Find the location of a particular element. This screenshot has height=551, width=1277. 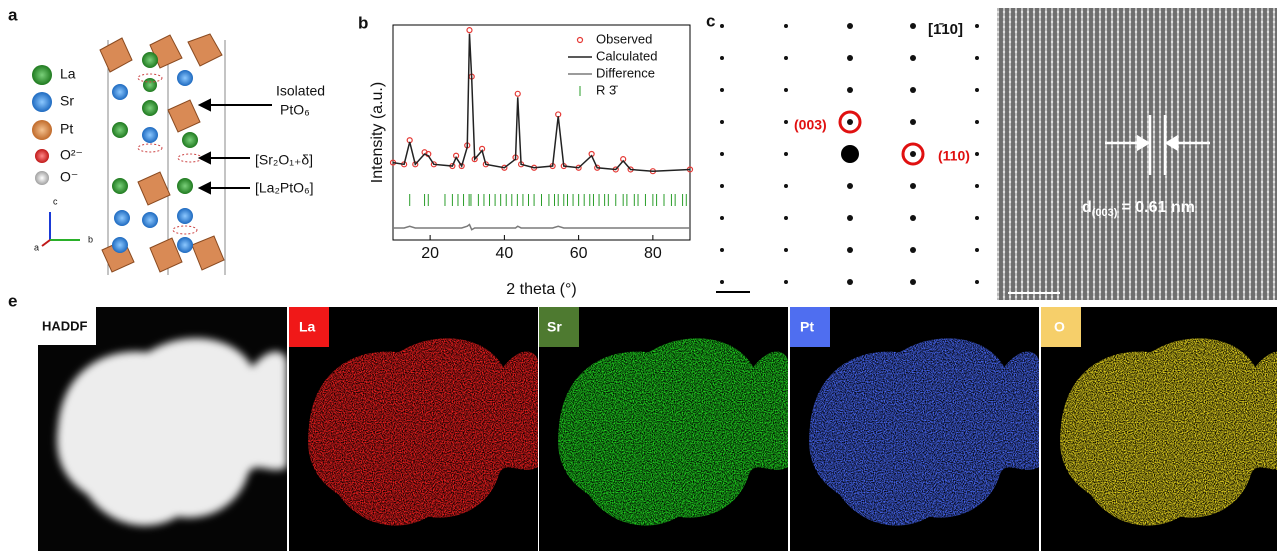

eds-label: Sr is located at coordinates (554, 327).